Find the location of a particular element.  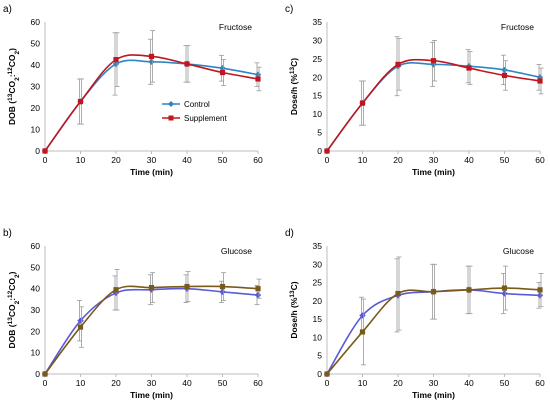

y-tick-label: 50 is located at coordinates (36, 44).